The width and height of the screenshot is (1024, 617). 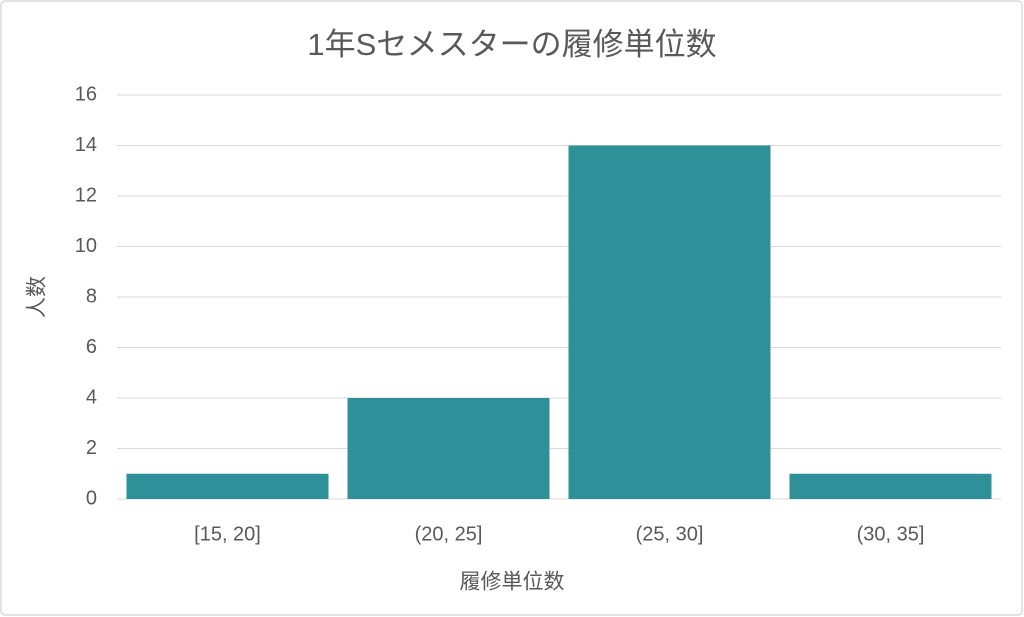 I want to click on y-tick-label: 4, so click(x=91, y=397).